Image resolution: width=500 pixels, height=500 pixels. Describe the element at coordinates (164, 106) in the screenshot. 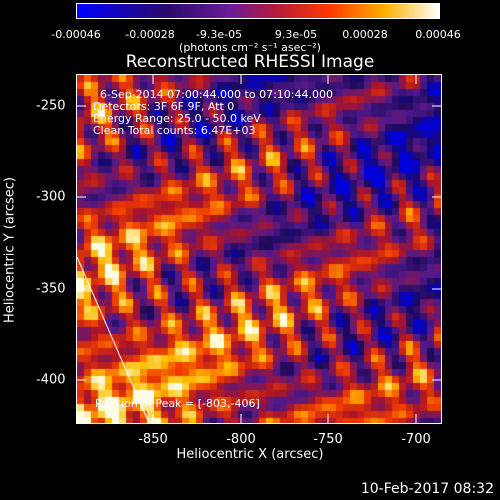

I see `detectors-annotation: Detectors: 3F 6F 9F, Att 0` at that location.